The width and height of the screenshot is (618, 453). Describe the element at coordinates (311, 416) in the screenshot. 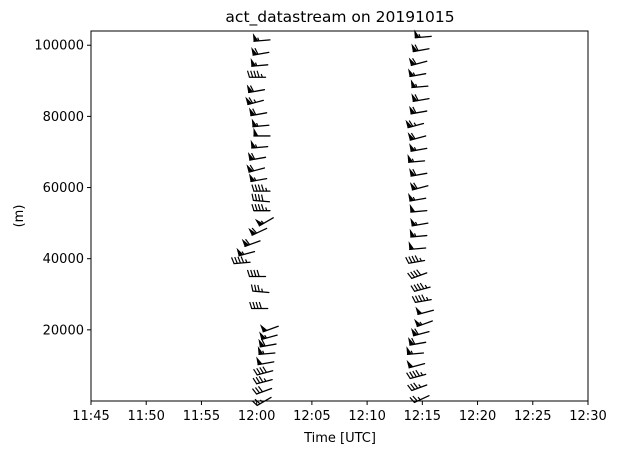

I see `x-tick-label: 12:05` at that location.